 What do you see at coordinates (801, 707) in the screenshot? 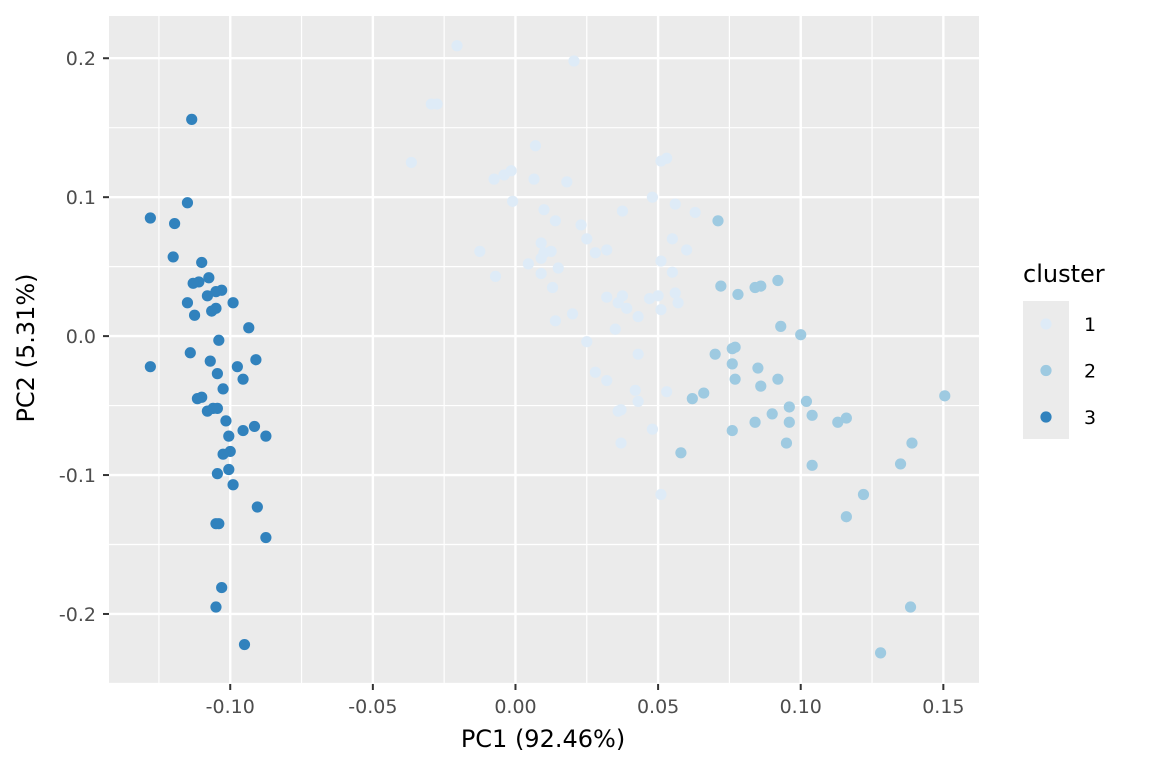
I see `x-tick-label: 0.10` at bounding box center [801, 707].